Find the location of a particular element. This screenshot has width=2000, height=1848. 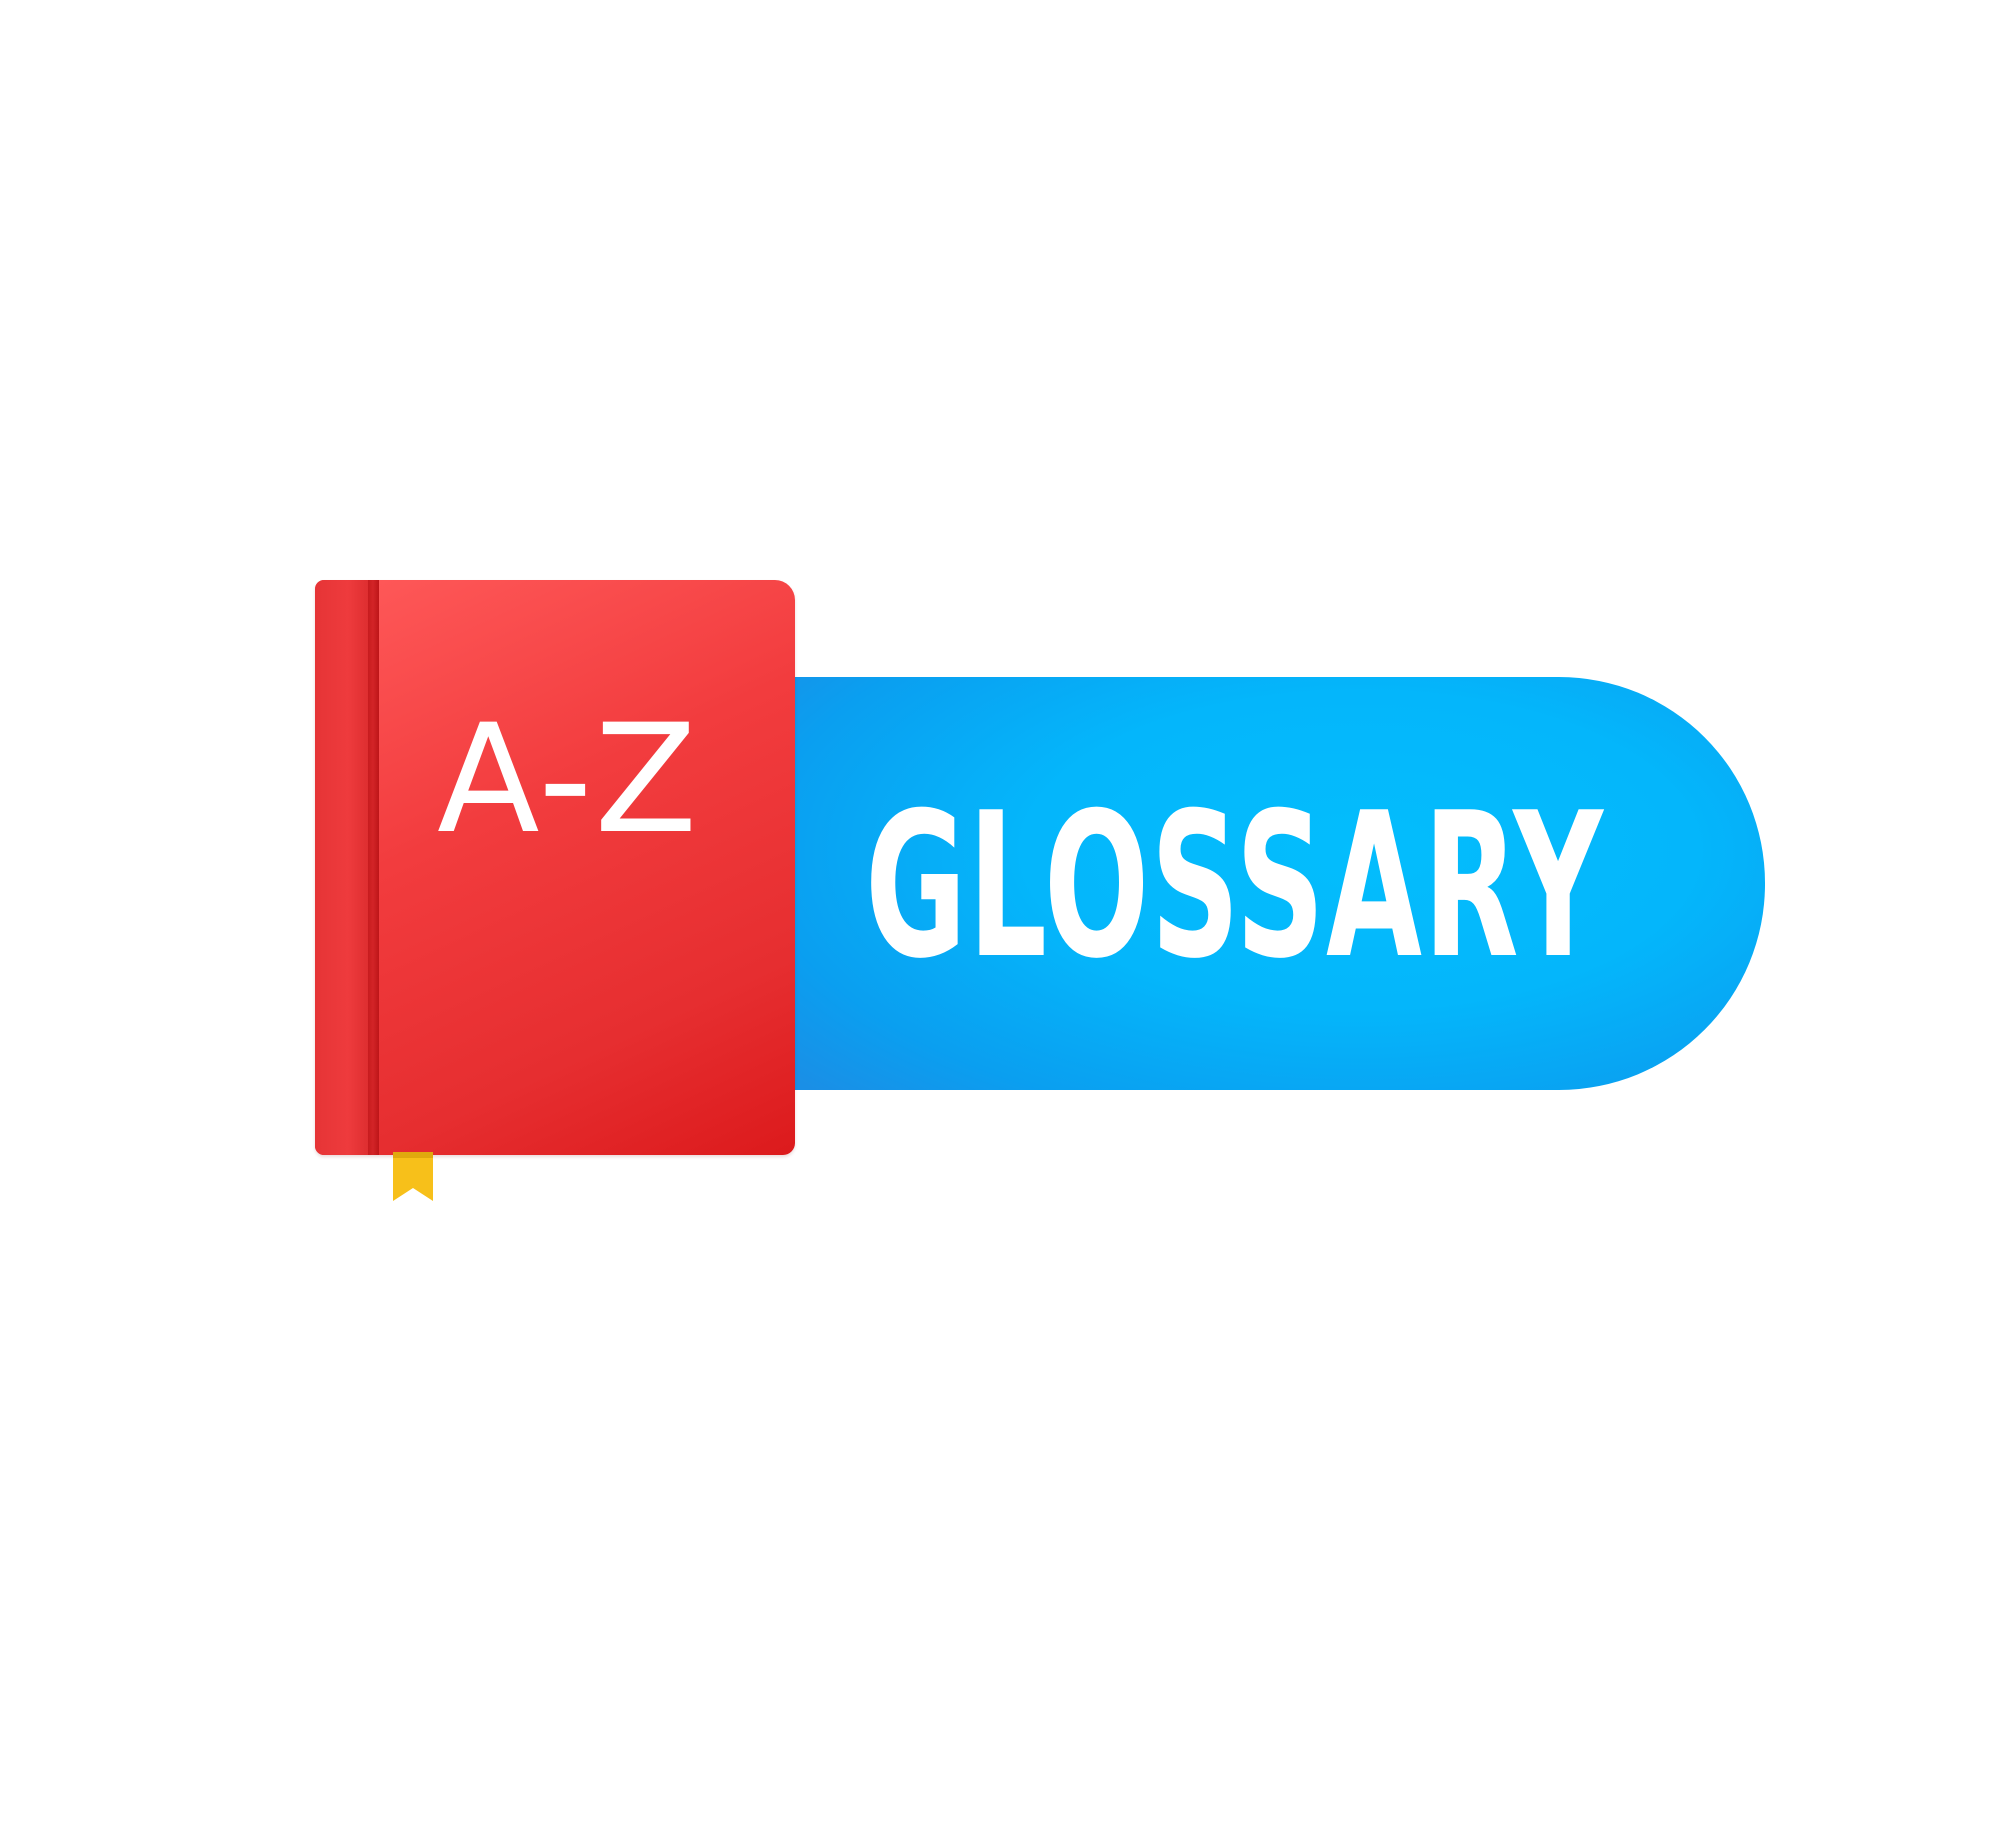

glossary-label: GLOSSARY is located at coordinates (1235, 886).